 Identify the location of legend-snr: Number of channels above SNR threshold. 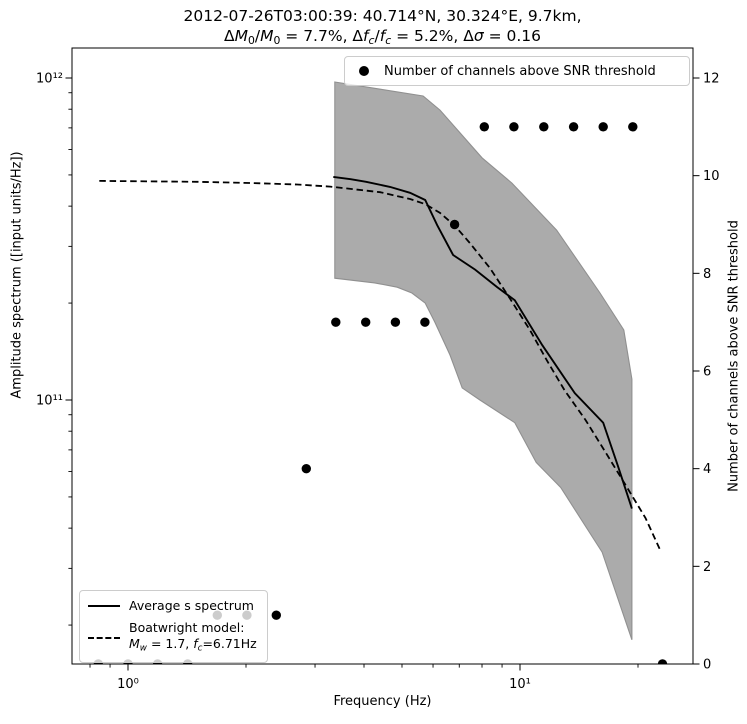
(517, 71).